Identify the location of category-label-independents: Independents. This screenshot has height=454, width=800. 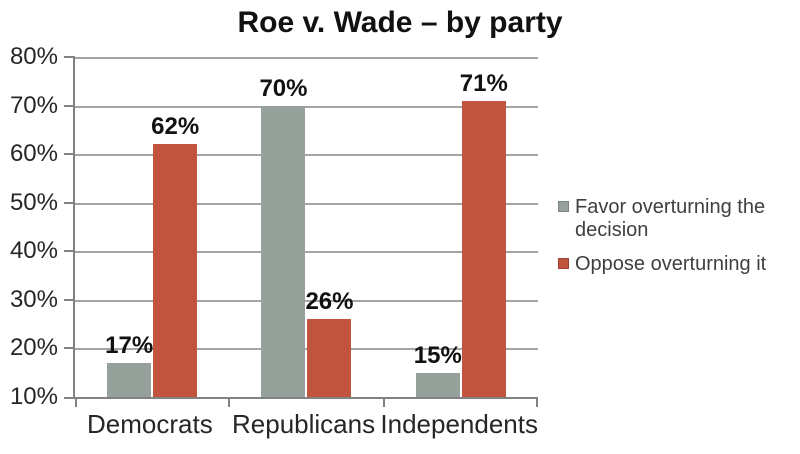
(459, 424).